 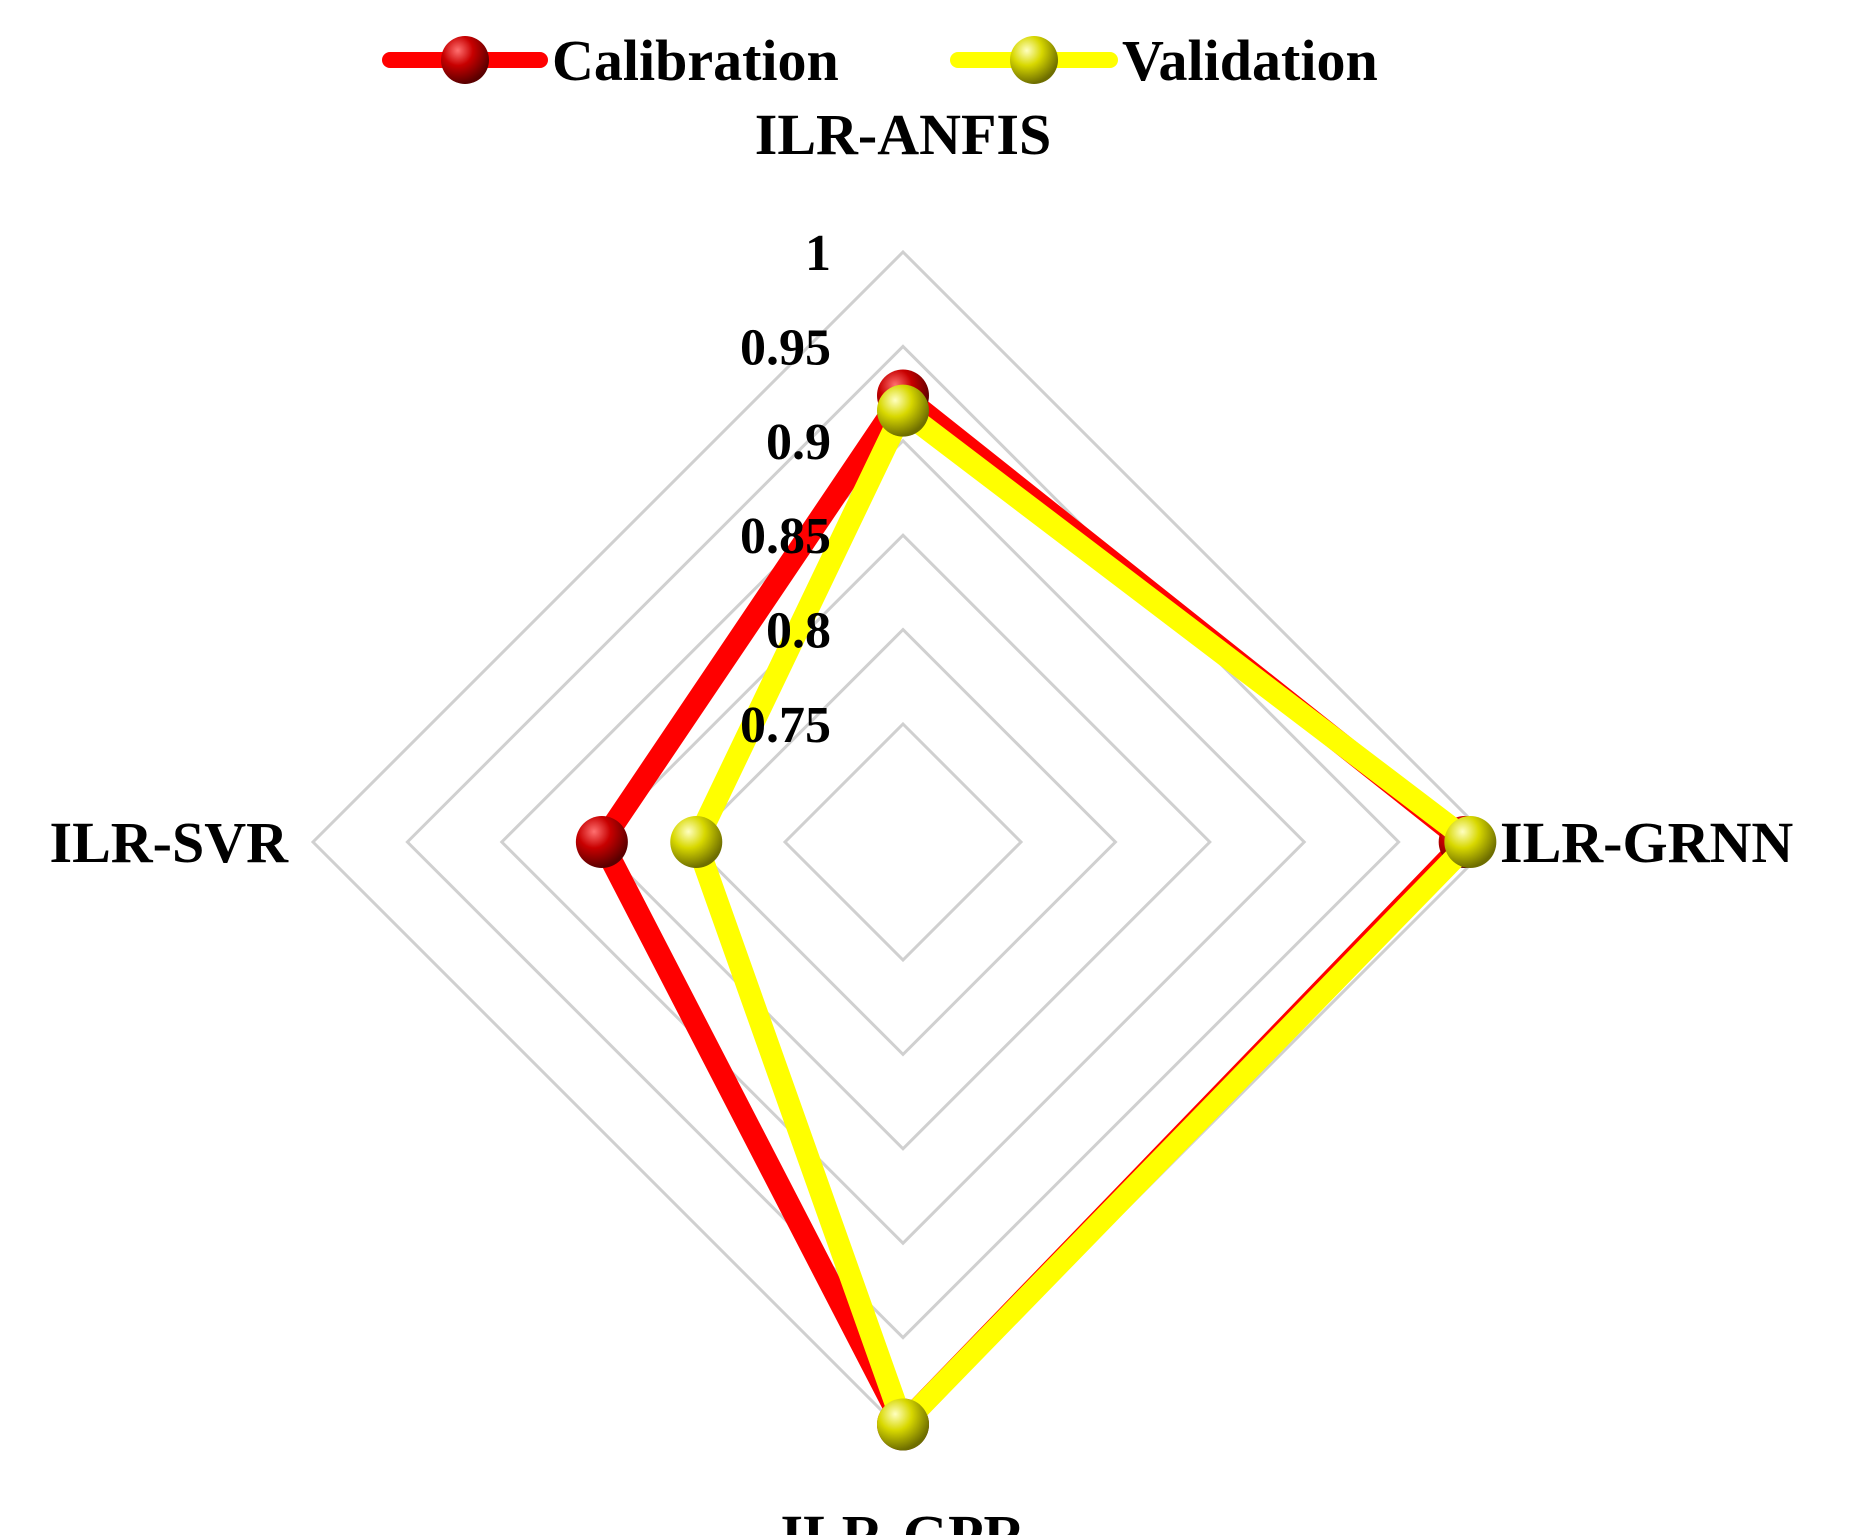 I want to click on axis-label-ilr-gpr: ILR-GPR, so click(x=904, y=1519).